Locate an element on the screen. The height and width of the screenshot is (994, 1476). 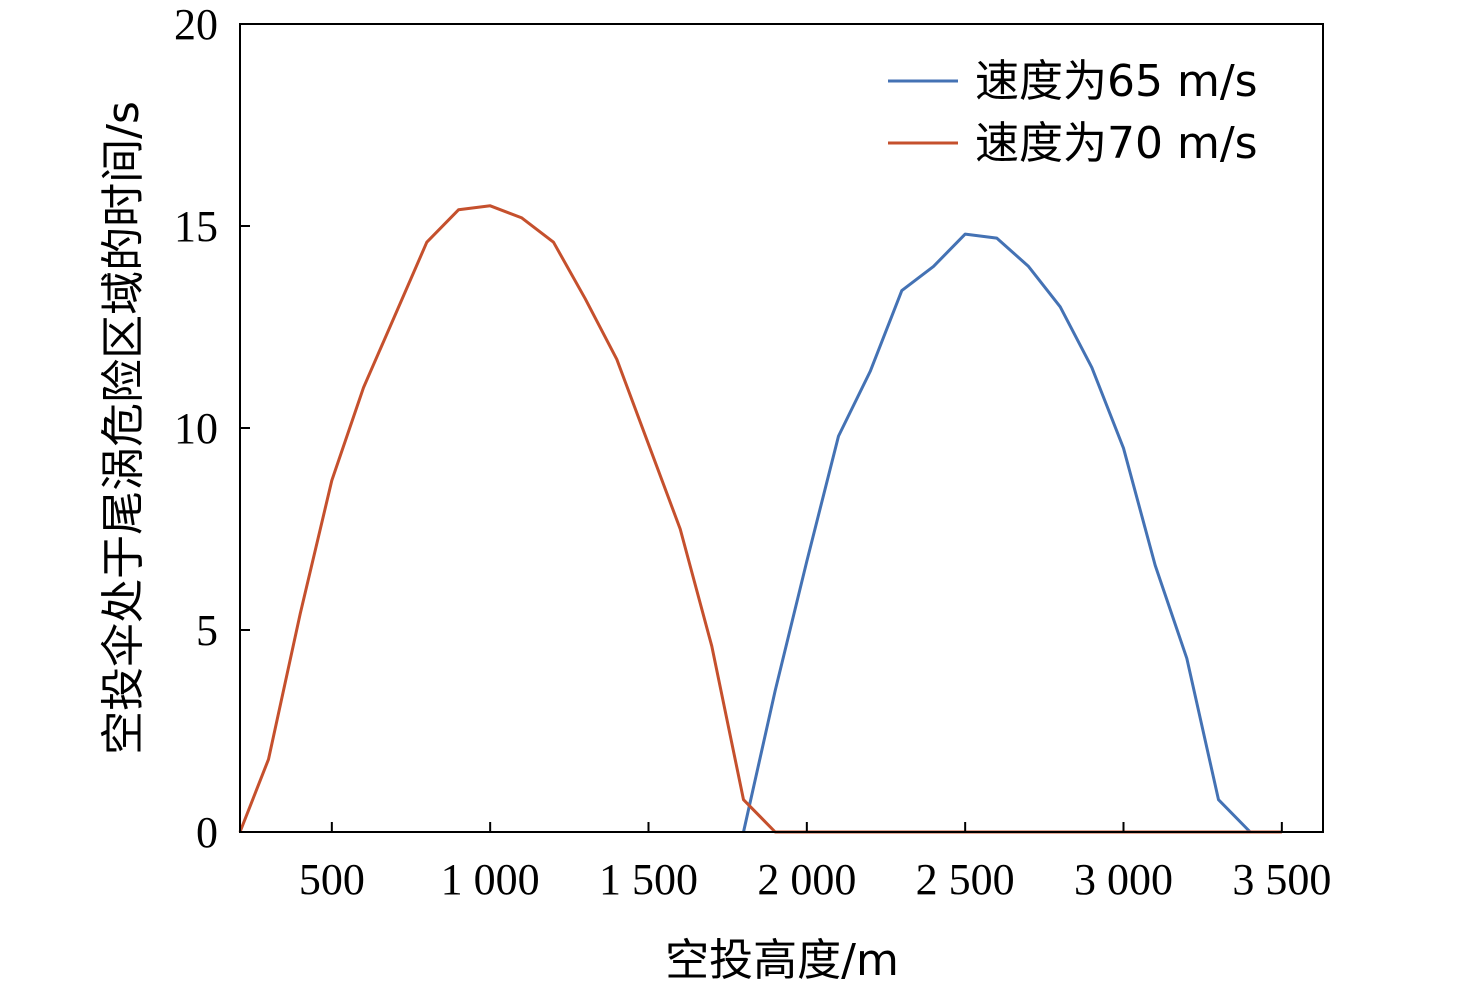
x-tick-label: 3 000 is located at coordinates (1123, 879).